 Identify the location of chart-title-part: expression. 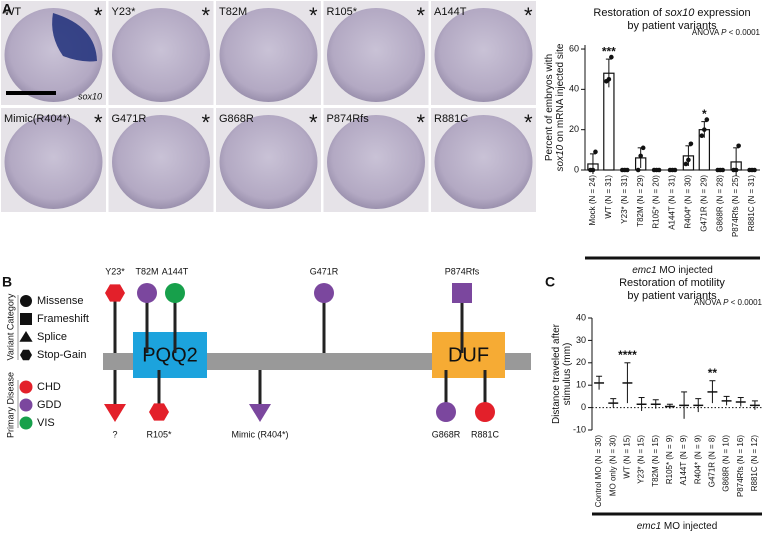
(722, 13).